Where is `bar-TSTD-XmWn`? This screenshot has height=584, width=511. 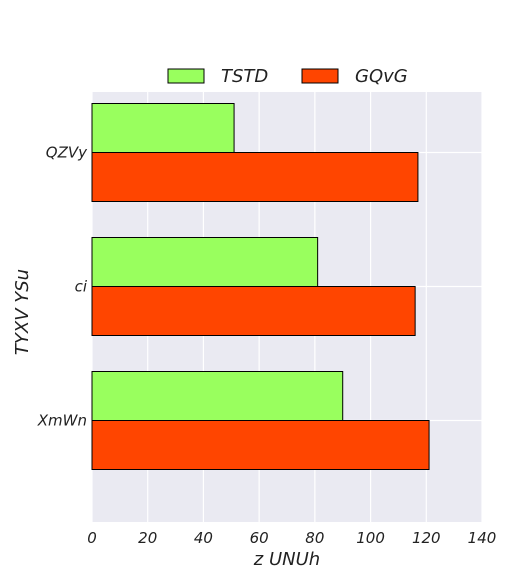
bar-TSTD-XmWn is located at coordinates (217, 396).